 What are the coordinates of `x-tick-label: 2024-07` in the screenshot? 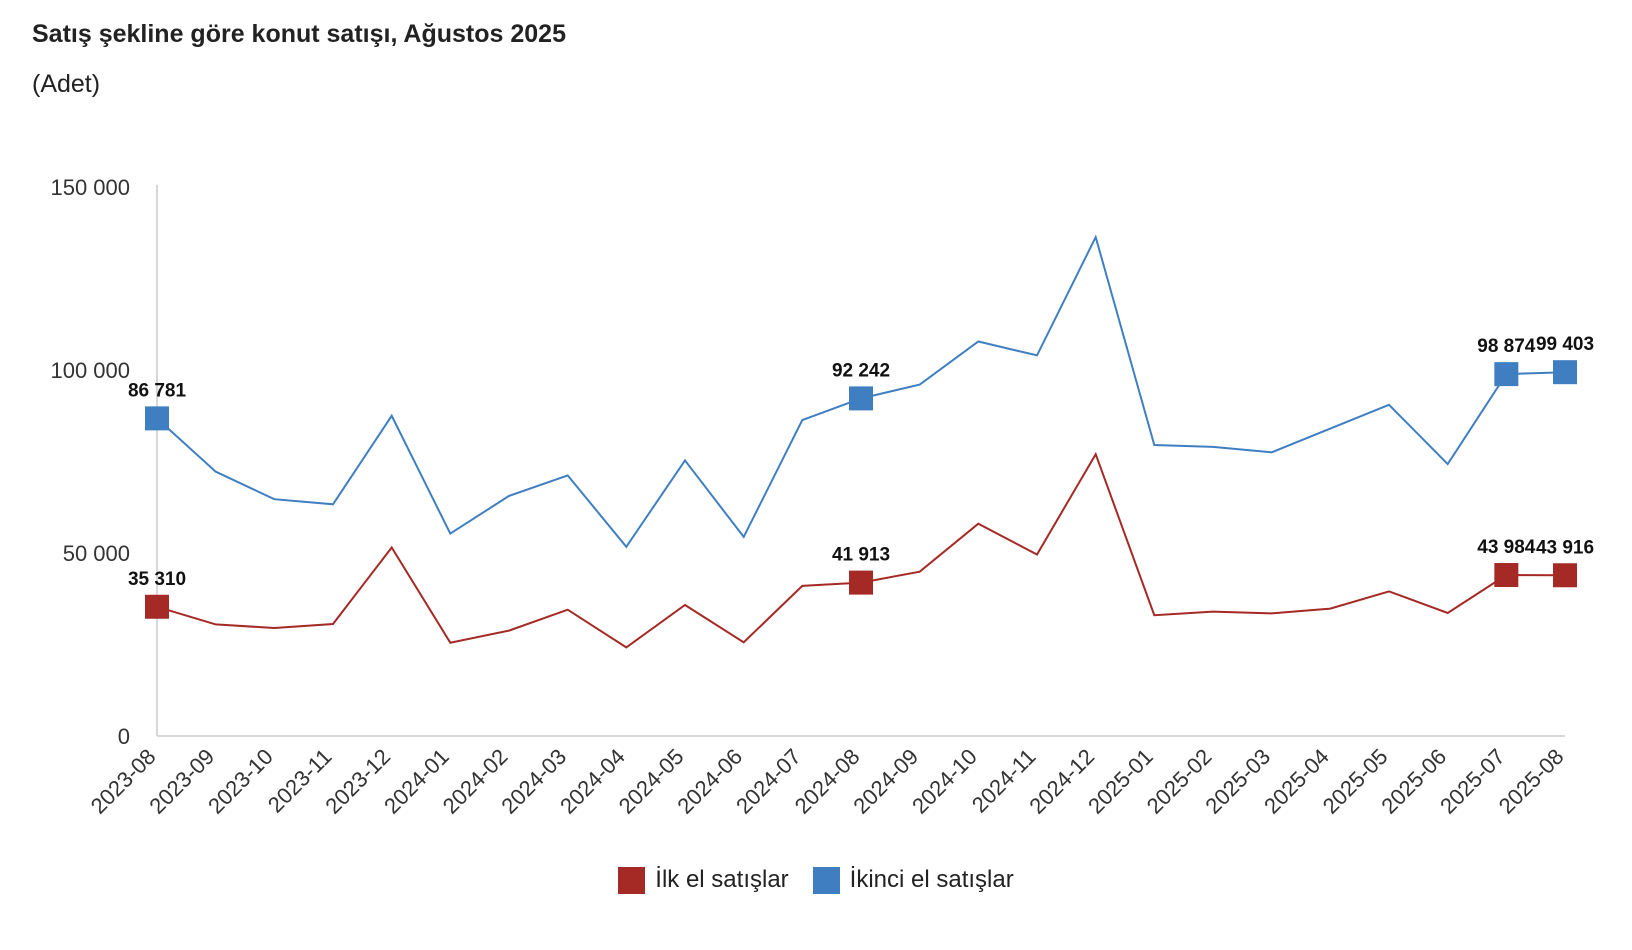 It's located at (768, 781).